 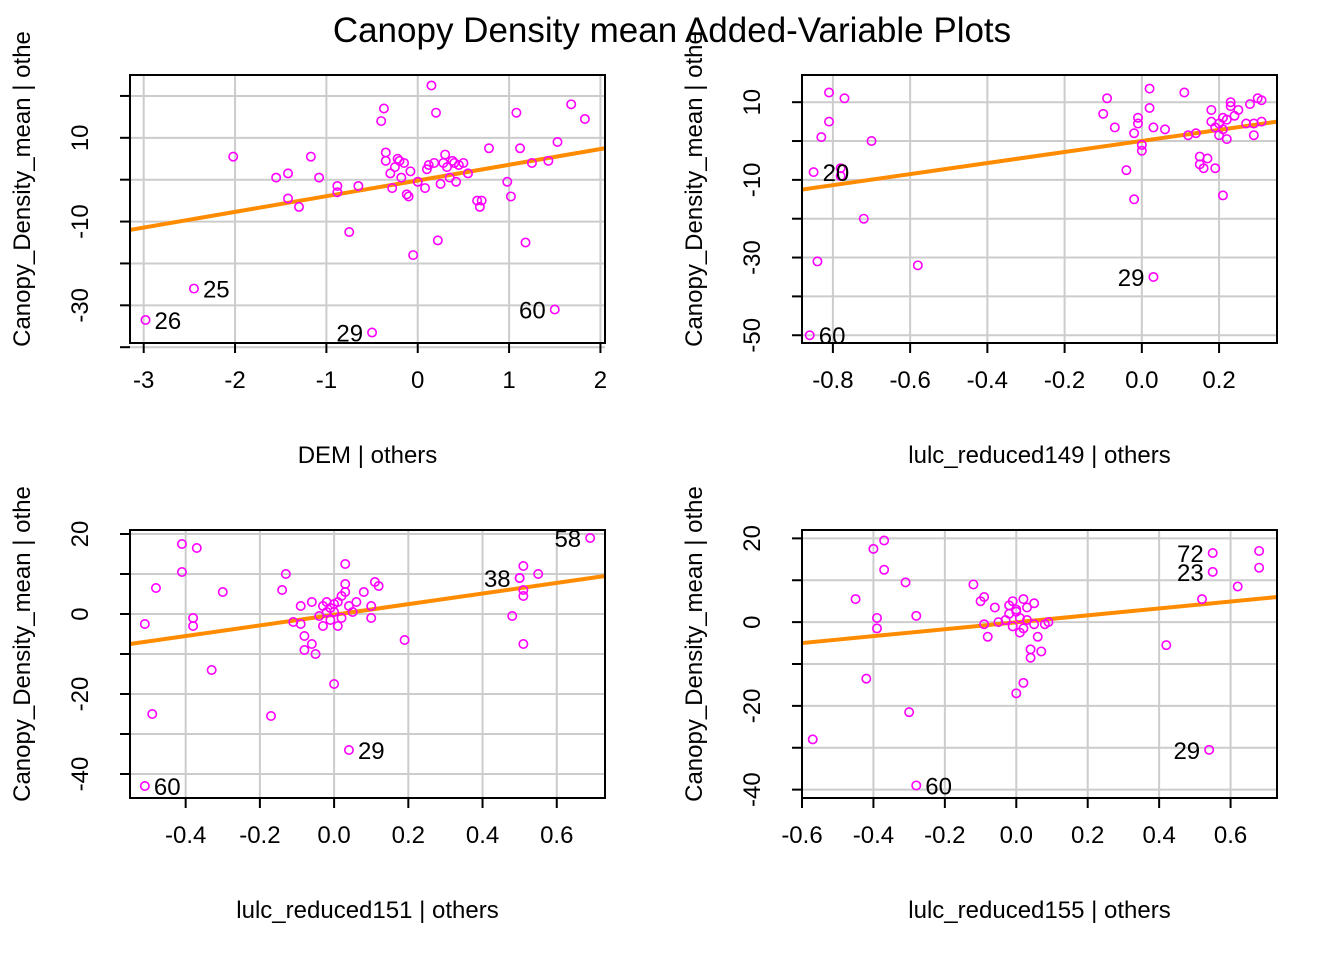 What do you see at coordinates (326, 380) in the screenshot?
I see `x-tick-label: -1` at bounding box center [326, 380].